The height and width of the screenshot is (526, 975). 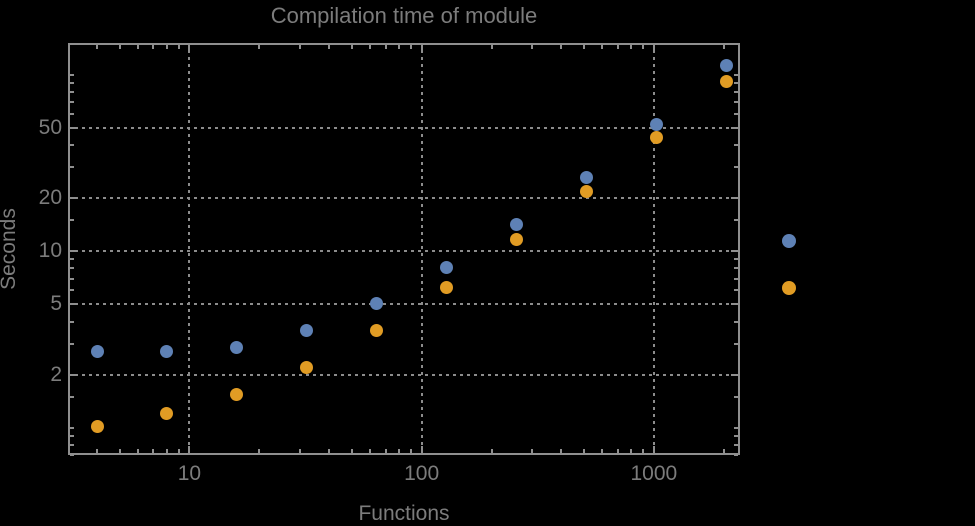 What do you see at coordinates (404, 15) in the screenshot?
I see `chart-title: Compilation time of module` at bounding box center [404, 15].